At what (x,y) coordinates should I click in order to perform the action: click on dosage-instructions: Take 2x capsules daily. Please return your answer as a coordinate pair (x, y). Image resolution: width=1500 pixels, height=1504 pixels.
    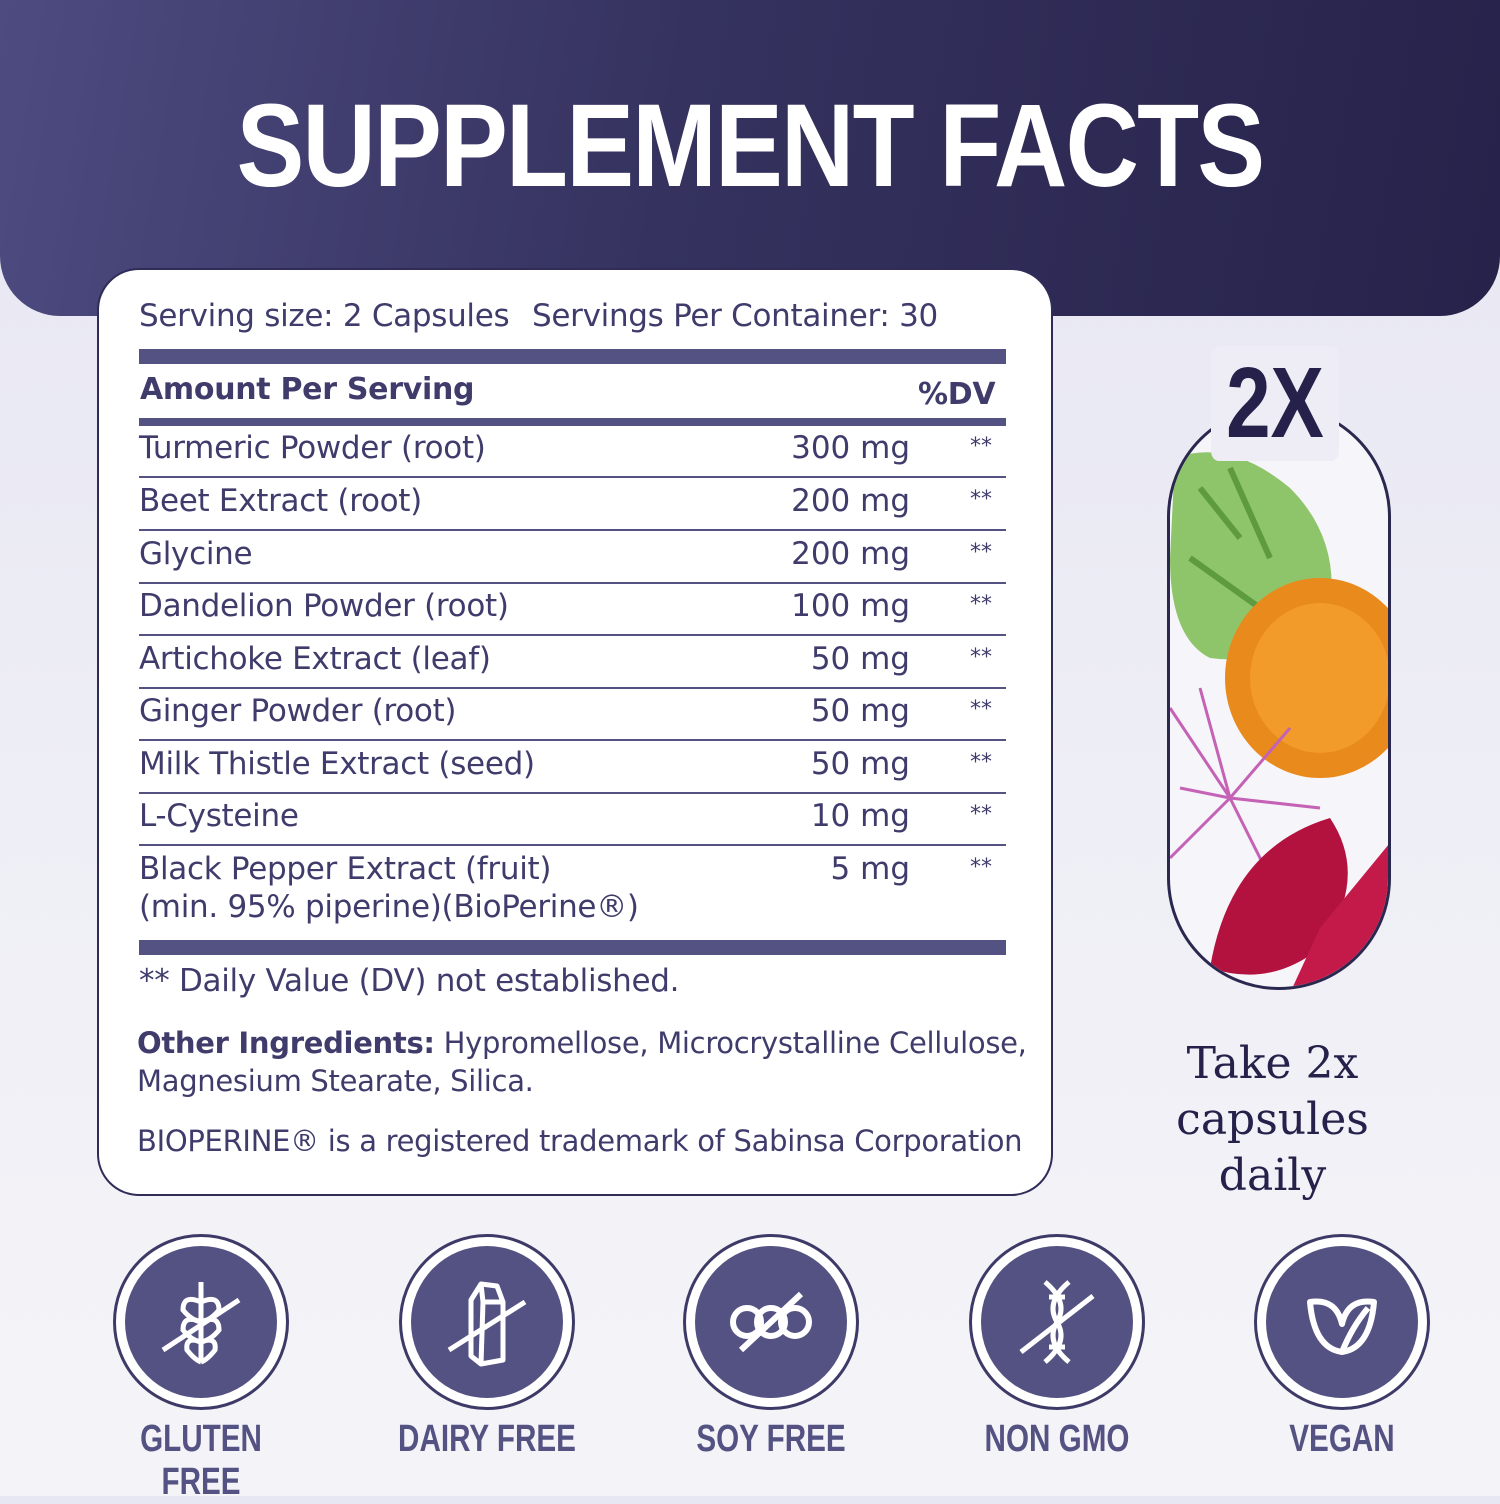
    Looking at the image, I should click on (1272, 1120).